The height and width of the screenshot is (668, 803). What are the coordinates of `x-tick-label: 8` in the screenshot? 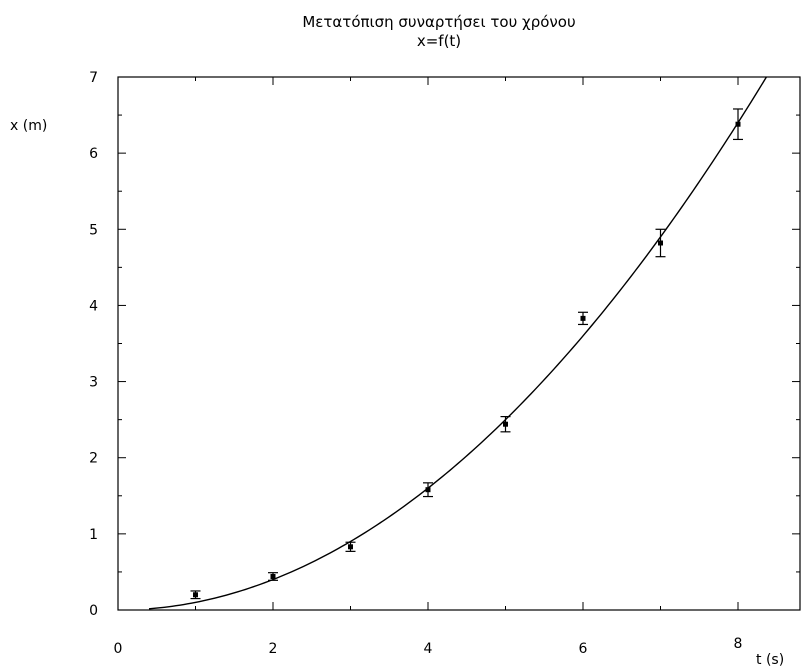 It's located at (738, 644).